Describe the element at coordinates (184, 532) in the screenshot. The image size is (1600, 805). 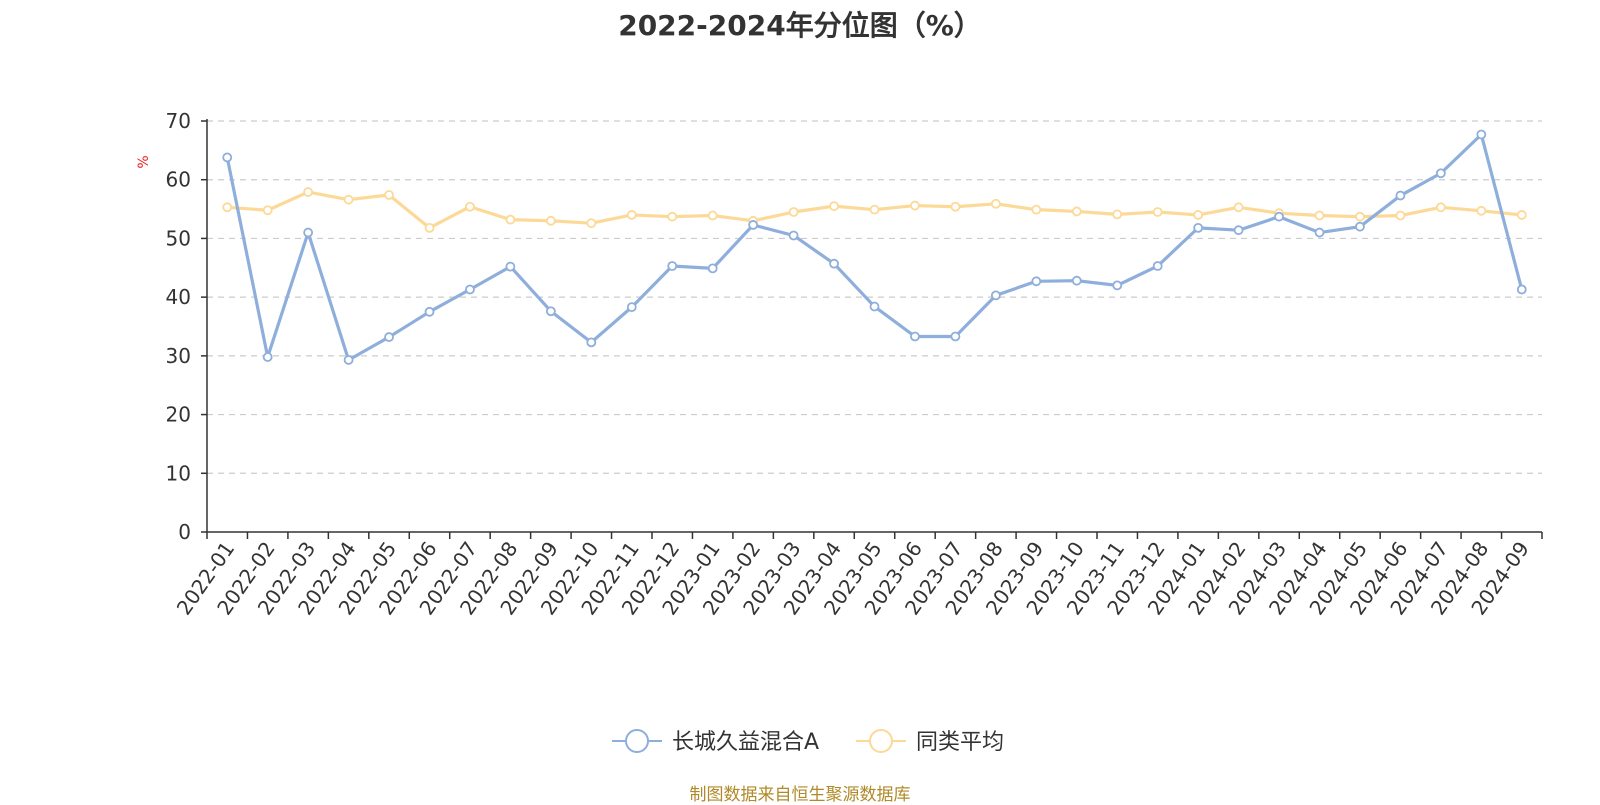
I see `y-tick-label: 0` at that location.